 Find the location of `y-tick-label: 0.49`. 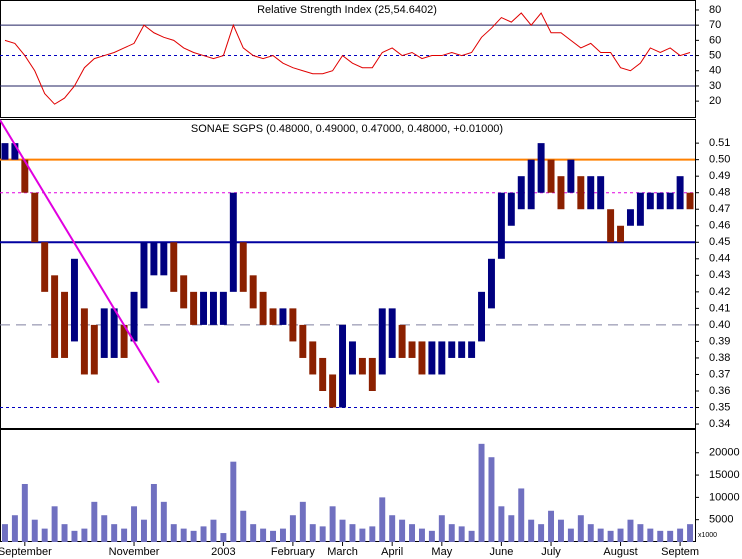

y-tick-label: 0.49 is located at coordinates (719, 176).